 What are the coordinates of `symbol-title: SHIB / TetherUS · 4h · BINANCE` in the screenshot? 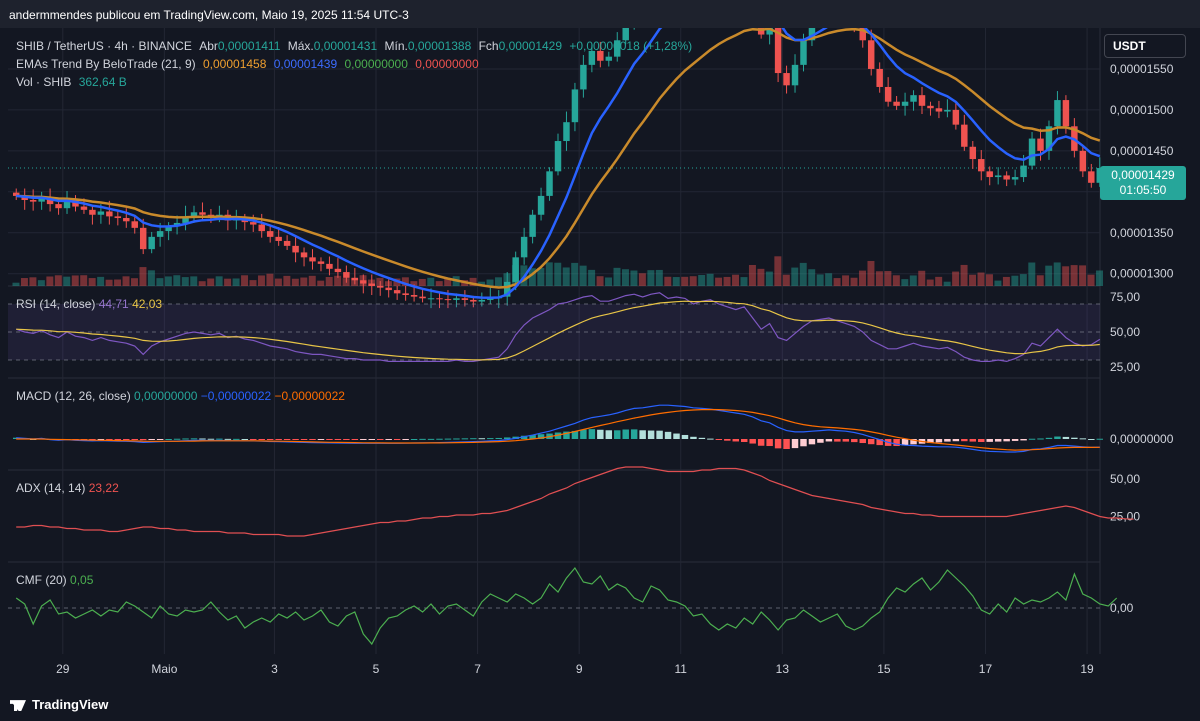 It's located at (104, 46).